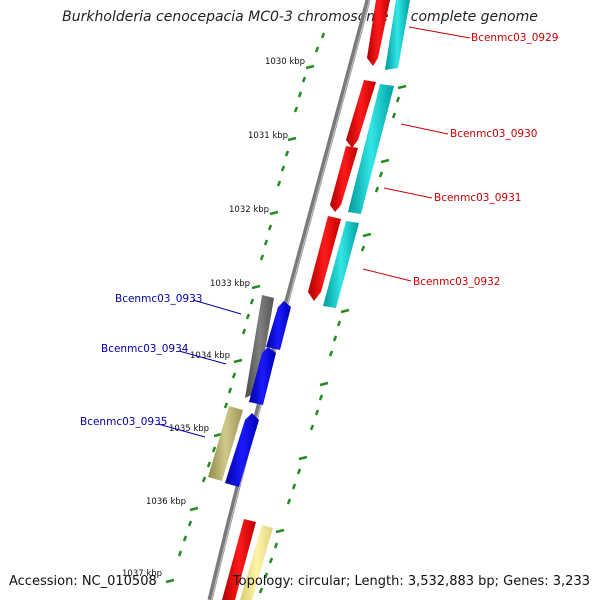 This screenshot has height=600, width=600. What do you see at coordinates (493, 134) in the screenshot?
I see `gene-label: Bcenmc03_0930` at bounding box center [493, 134].